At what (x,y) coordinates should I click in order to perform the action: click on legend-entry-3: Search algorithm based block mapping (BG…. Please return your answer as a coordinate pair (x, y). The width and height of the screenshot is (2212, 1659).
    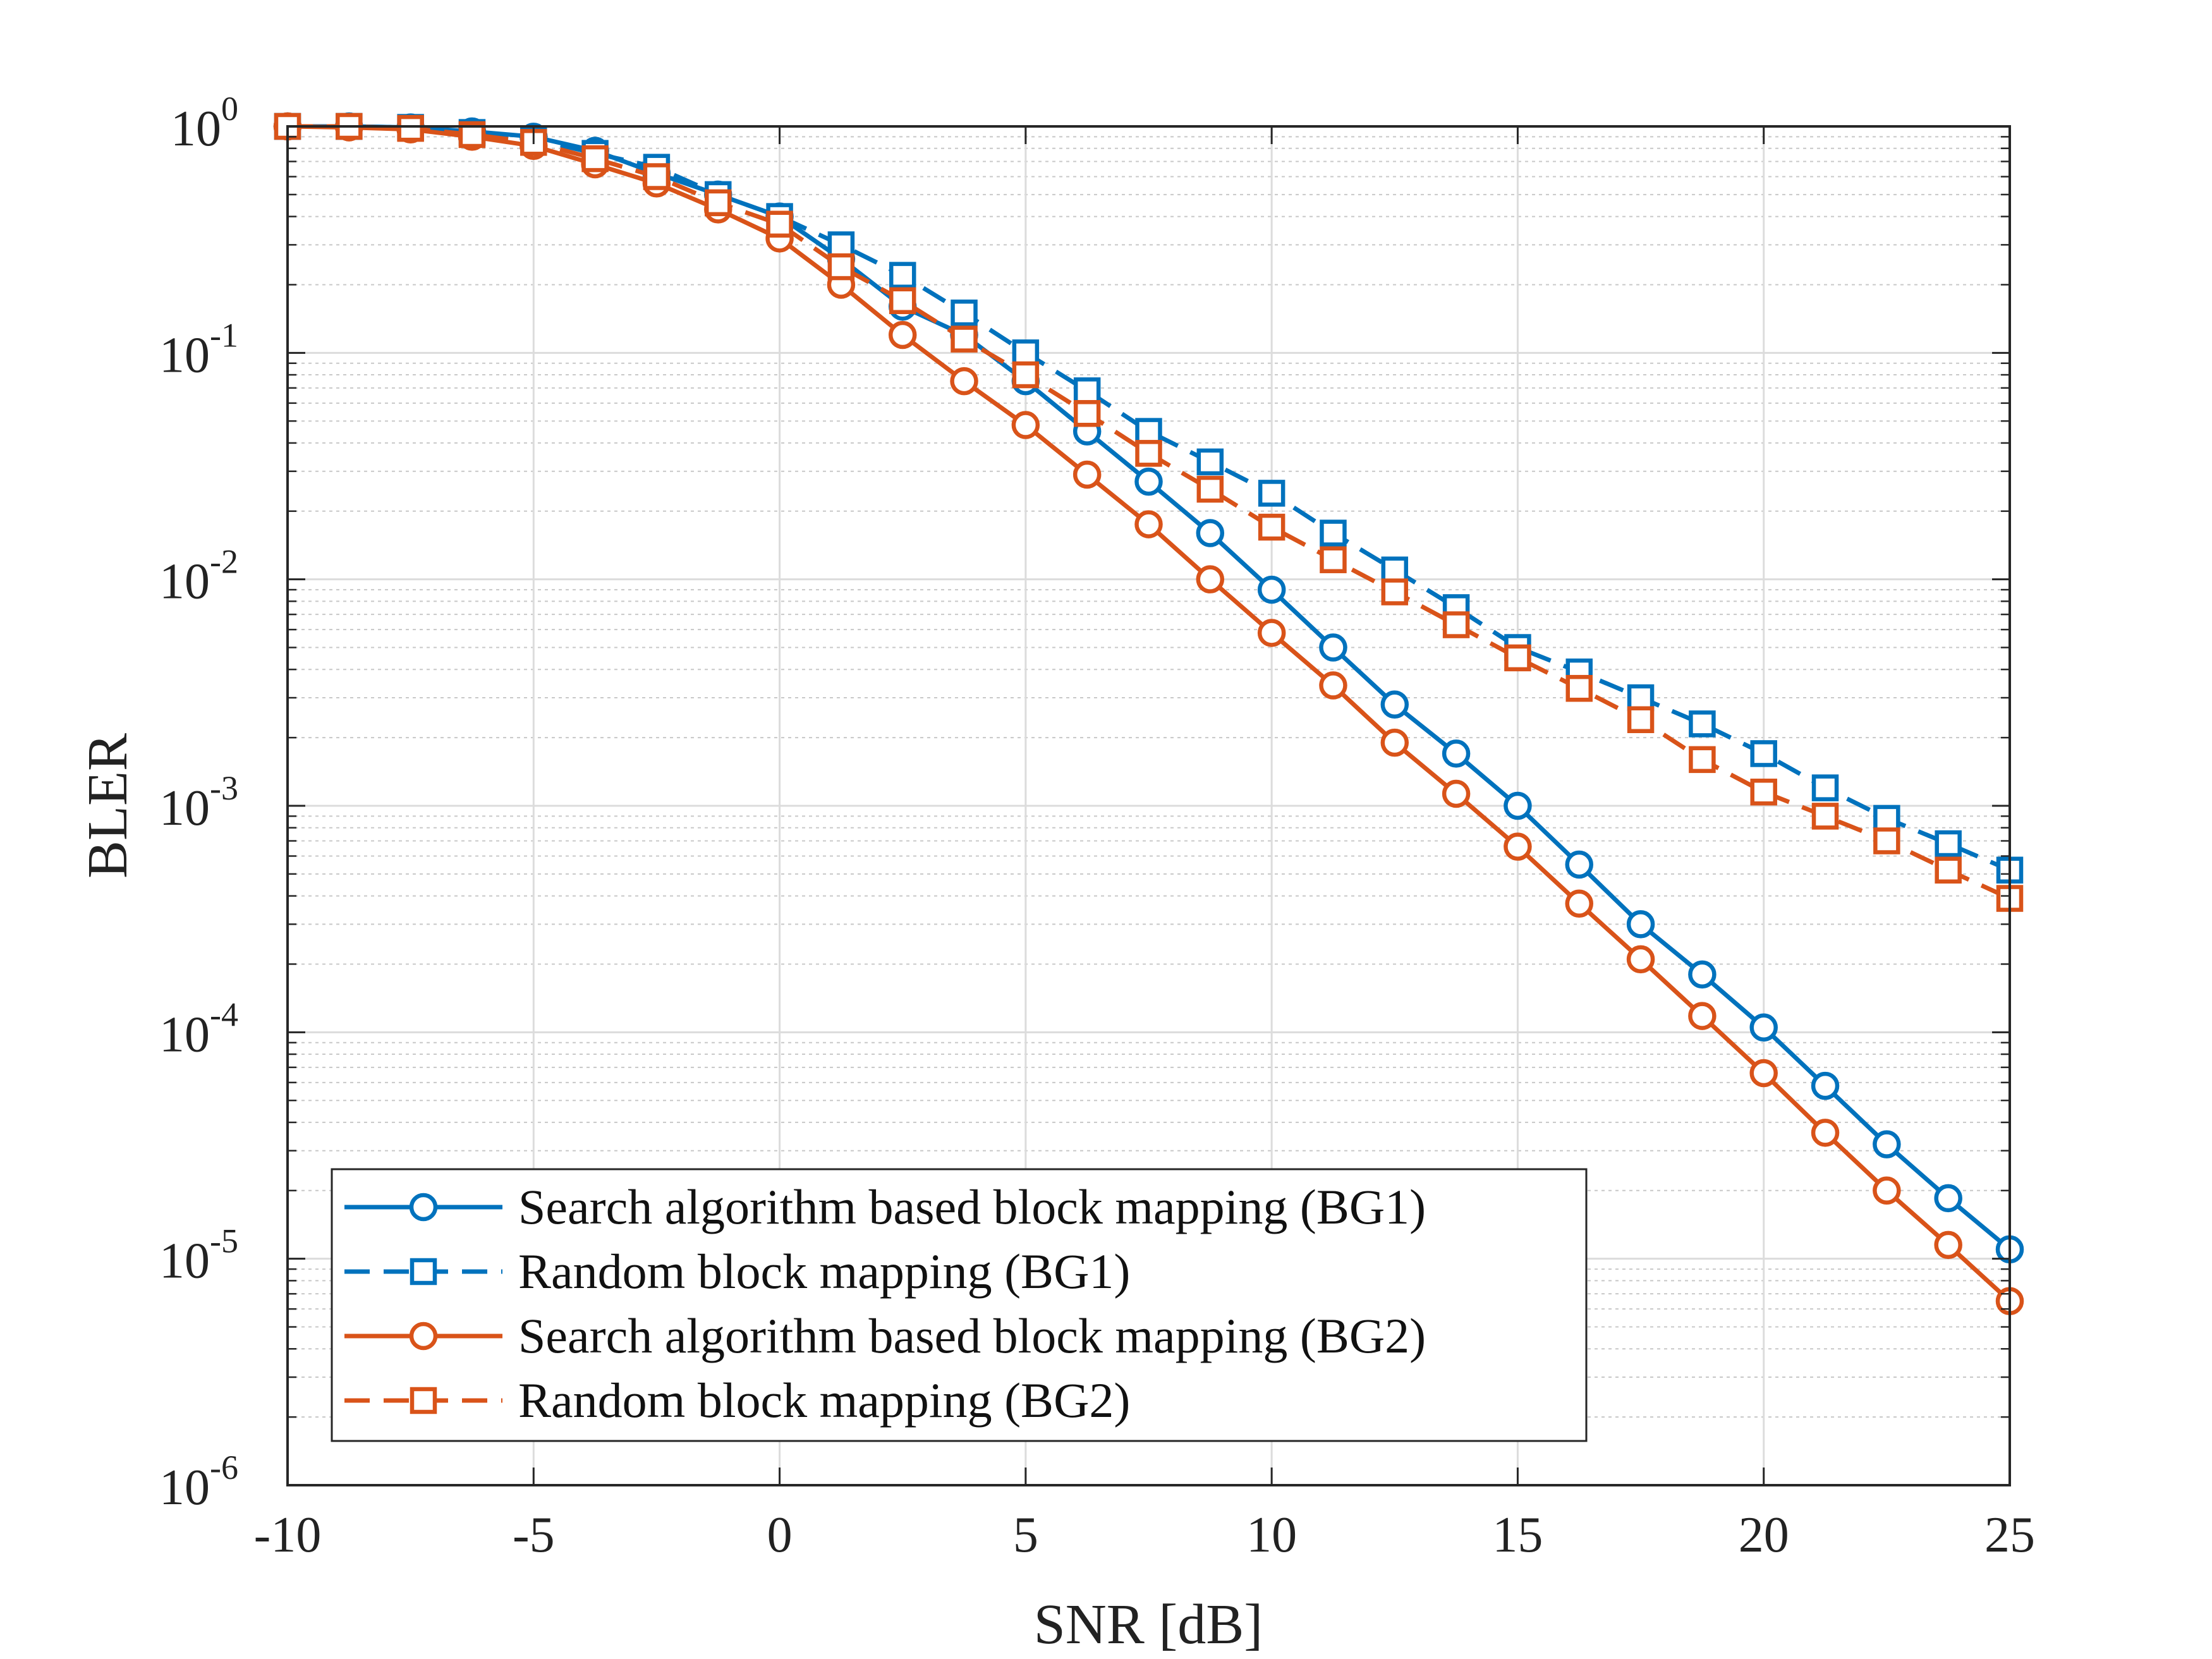
    Looking at the image, I should click on (885, 1336).